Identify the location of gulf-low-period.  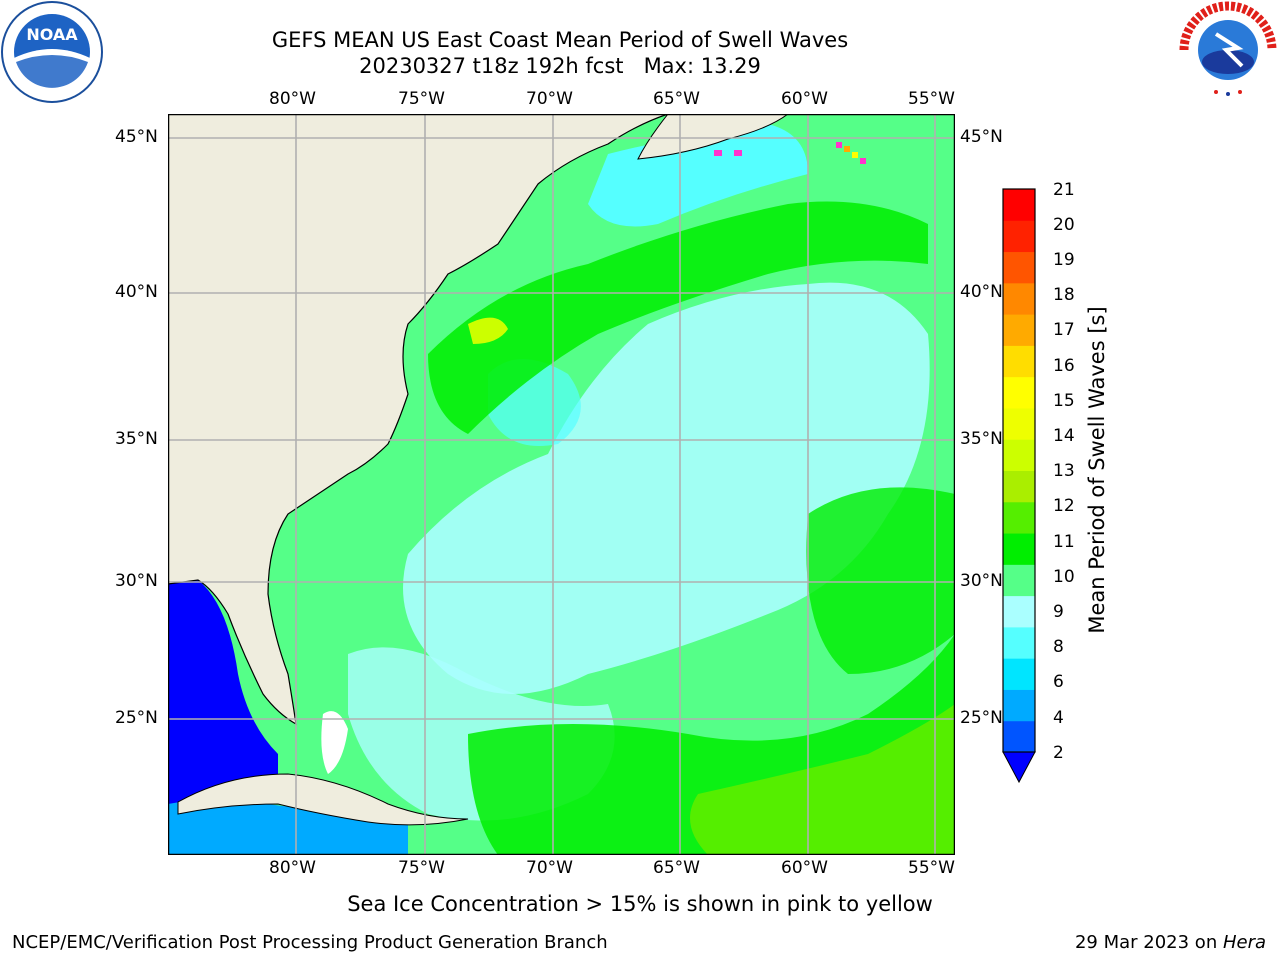
(223, 707).